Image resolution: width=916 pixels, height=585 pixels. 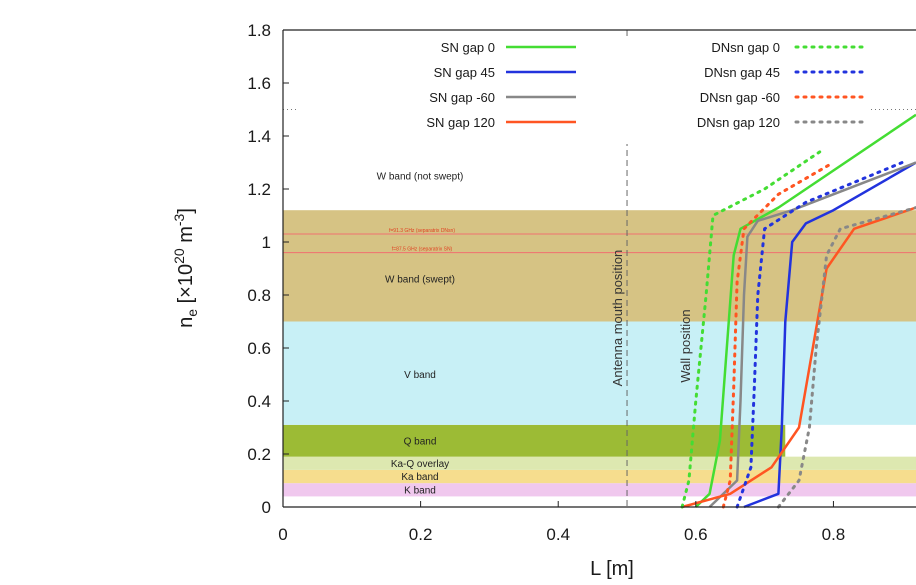 What do you see at coordinates (696, 534) in the screenshot?
I see `x-tick-label: 0.6` at bounding box center [696, 534].